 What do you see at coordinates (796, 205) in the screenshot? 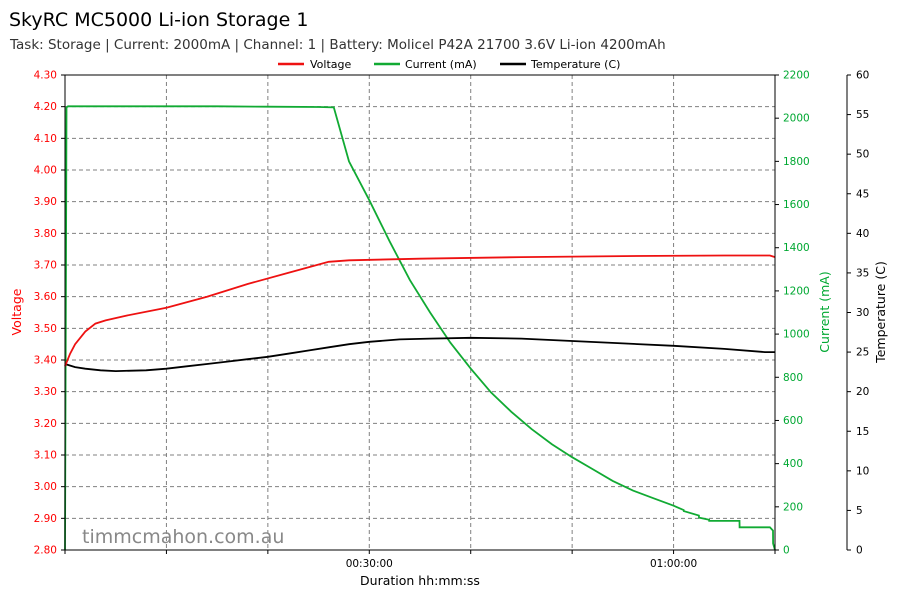
I see `current-tick-label: 1600` at bounding box center [796, 205].